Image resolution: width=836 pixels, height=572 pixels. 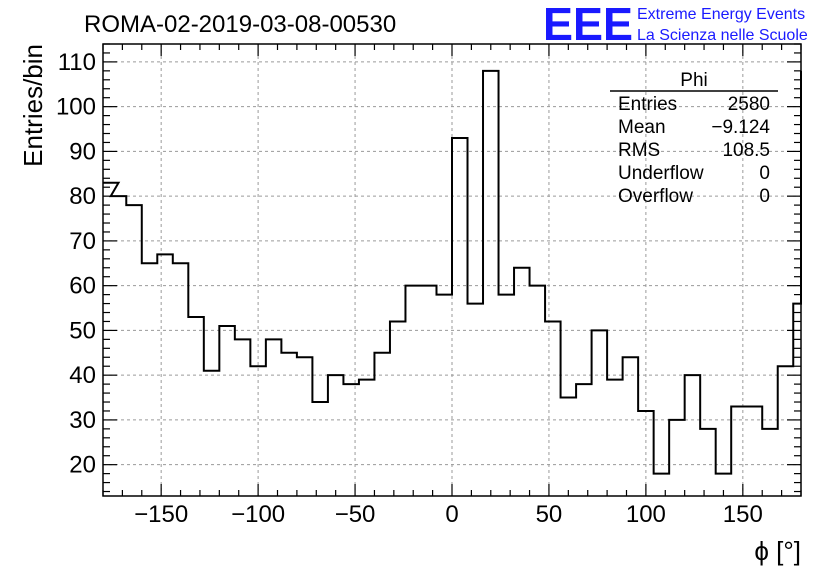 I want to click on y-tick-label: 70, so click(x=82, y=241).